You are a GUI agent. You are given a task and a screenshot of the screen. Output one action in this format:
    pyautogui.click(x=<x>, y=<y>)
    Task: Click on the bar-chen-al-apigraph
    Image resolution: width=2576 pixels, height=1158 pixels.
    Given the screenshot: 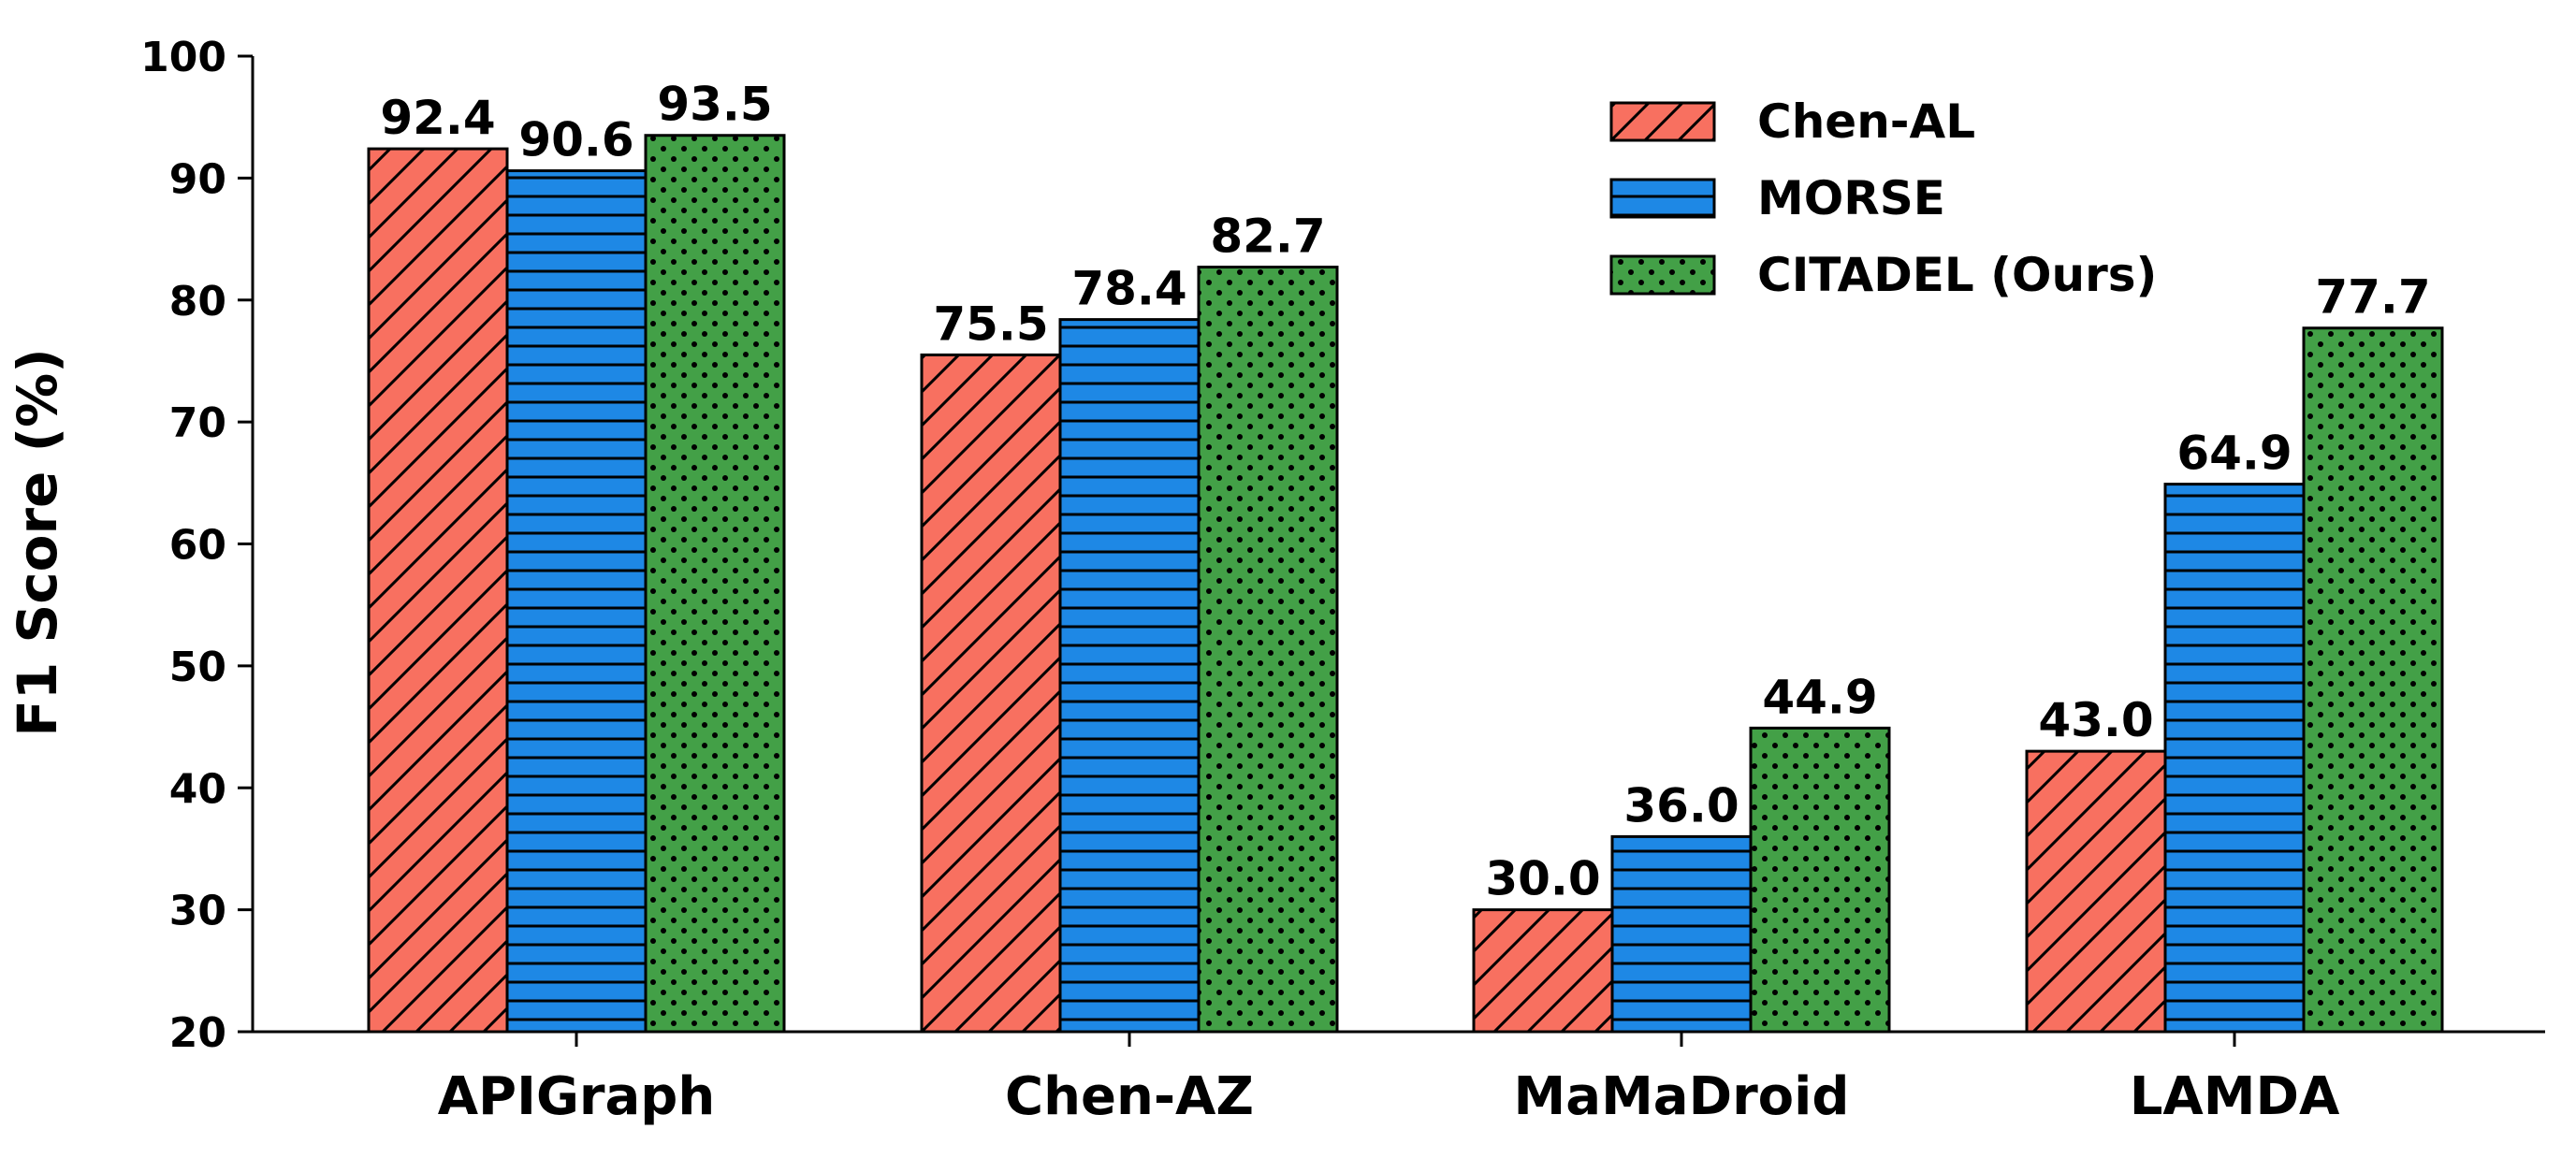 What is the action you would take?
    pyautogui.click(x=438, y=591)
    